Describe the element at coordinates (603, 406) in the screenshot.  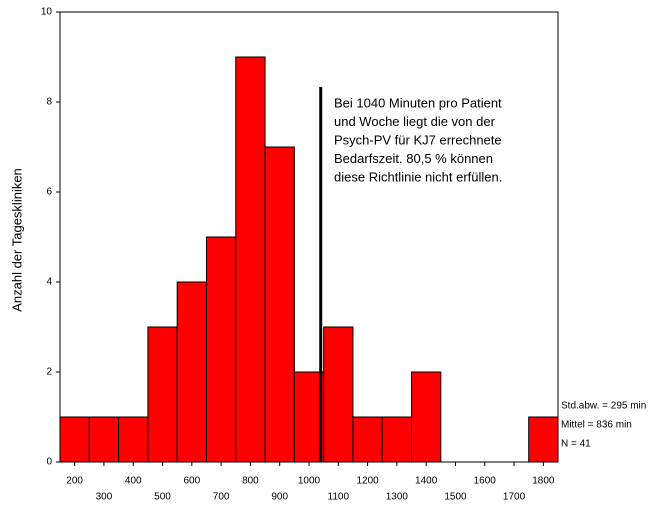
I see `stats-text: Std.abw. = 295 min` at that location.